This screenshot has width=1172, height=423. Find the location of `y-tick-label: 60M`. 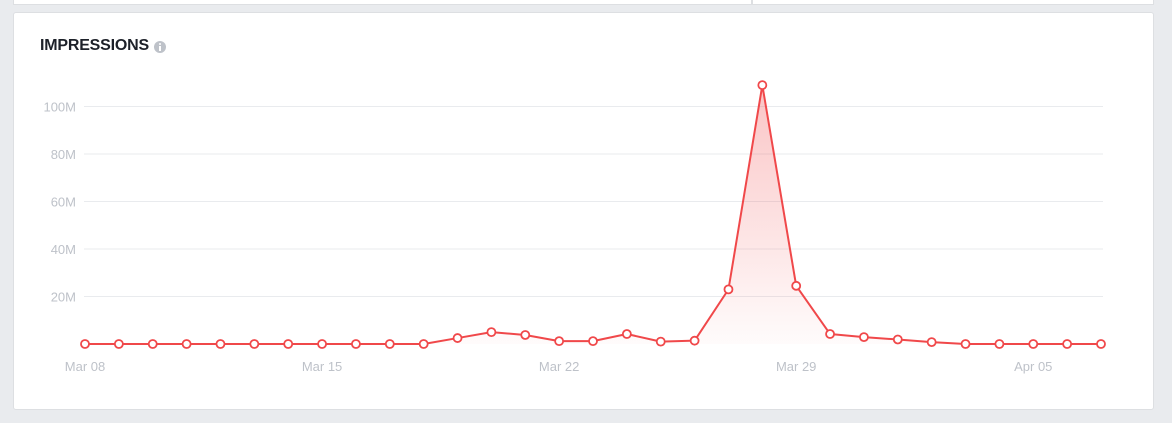

y-tick-label: 60M is located at coordinates (63, 202).